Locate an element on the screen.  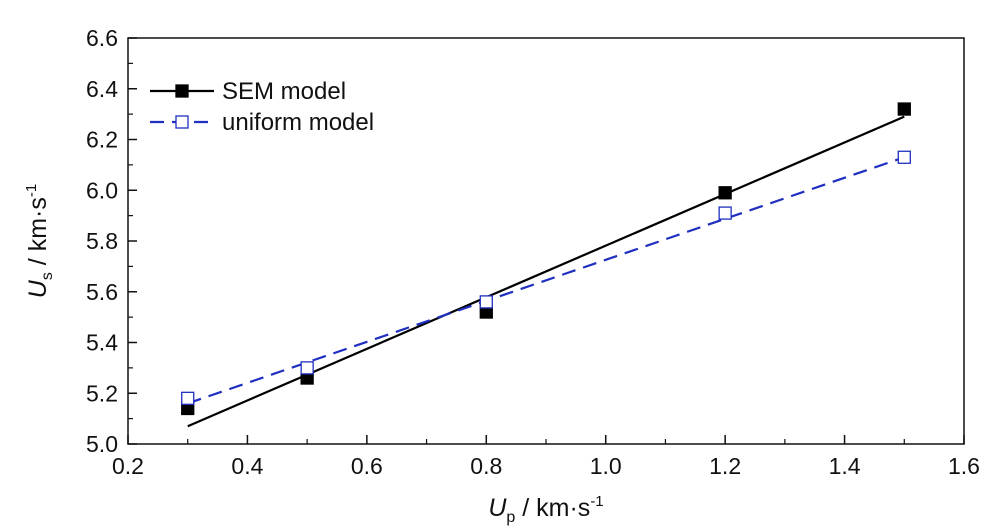
x-axis-ticks: 0.2 0.4 0.6 0.8 1.0 1.2 1.4 1.6 is located at coordinates (546, 457).